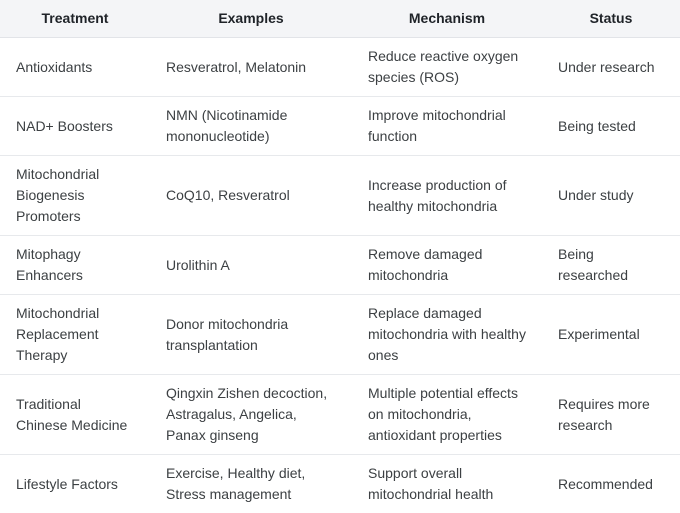 Image resolution: width=680 pixels, height=513 pixels. What do you see at coordinates (75, 415) in the screenshot?
I see `cell-treatment: Traditional Chinese Medicine` at bounding box center [75, 415].